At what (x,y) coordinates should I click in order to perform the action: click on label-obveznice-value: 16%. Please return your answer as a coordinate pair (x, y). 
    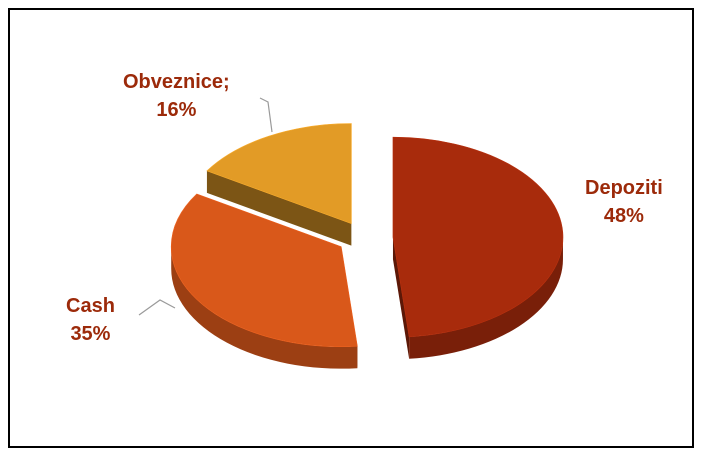
    Looking at the image, I should click on (176, 110).